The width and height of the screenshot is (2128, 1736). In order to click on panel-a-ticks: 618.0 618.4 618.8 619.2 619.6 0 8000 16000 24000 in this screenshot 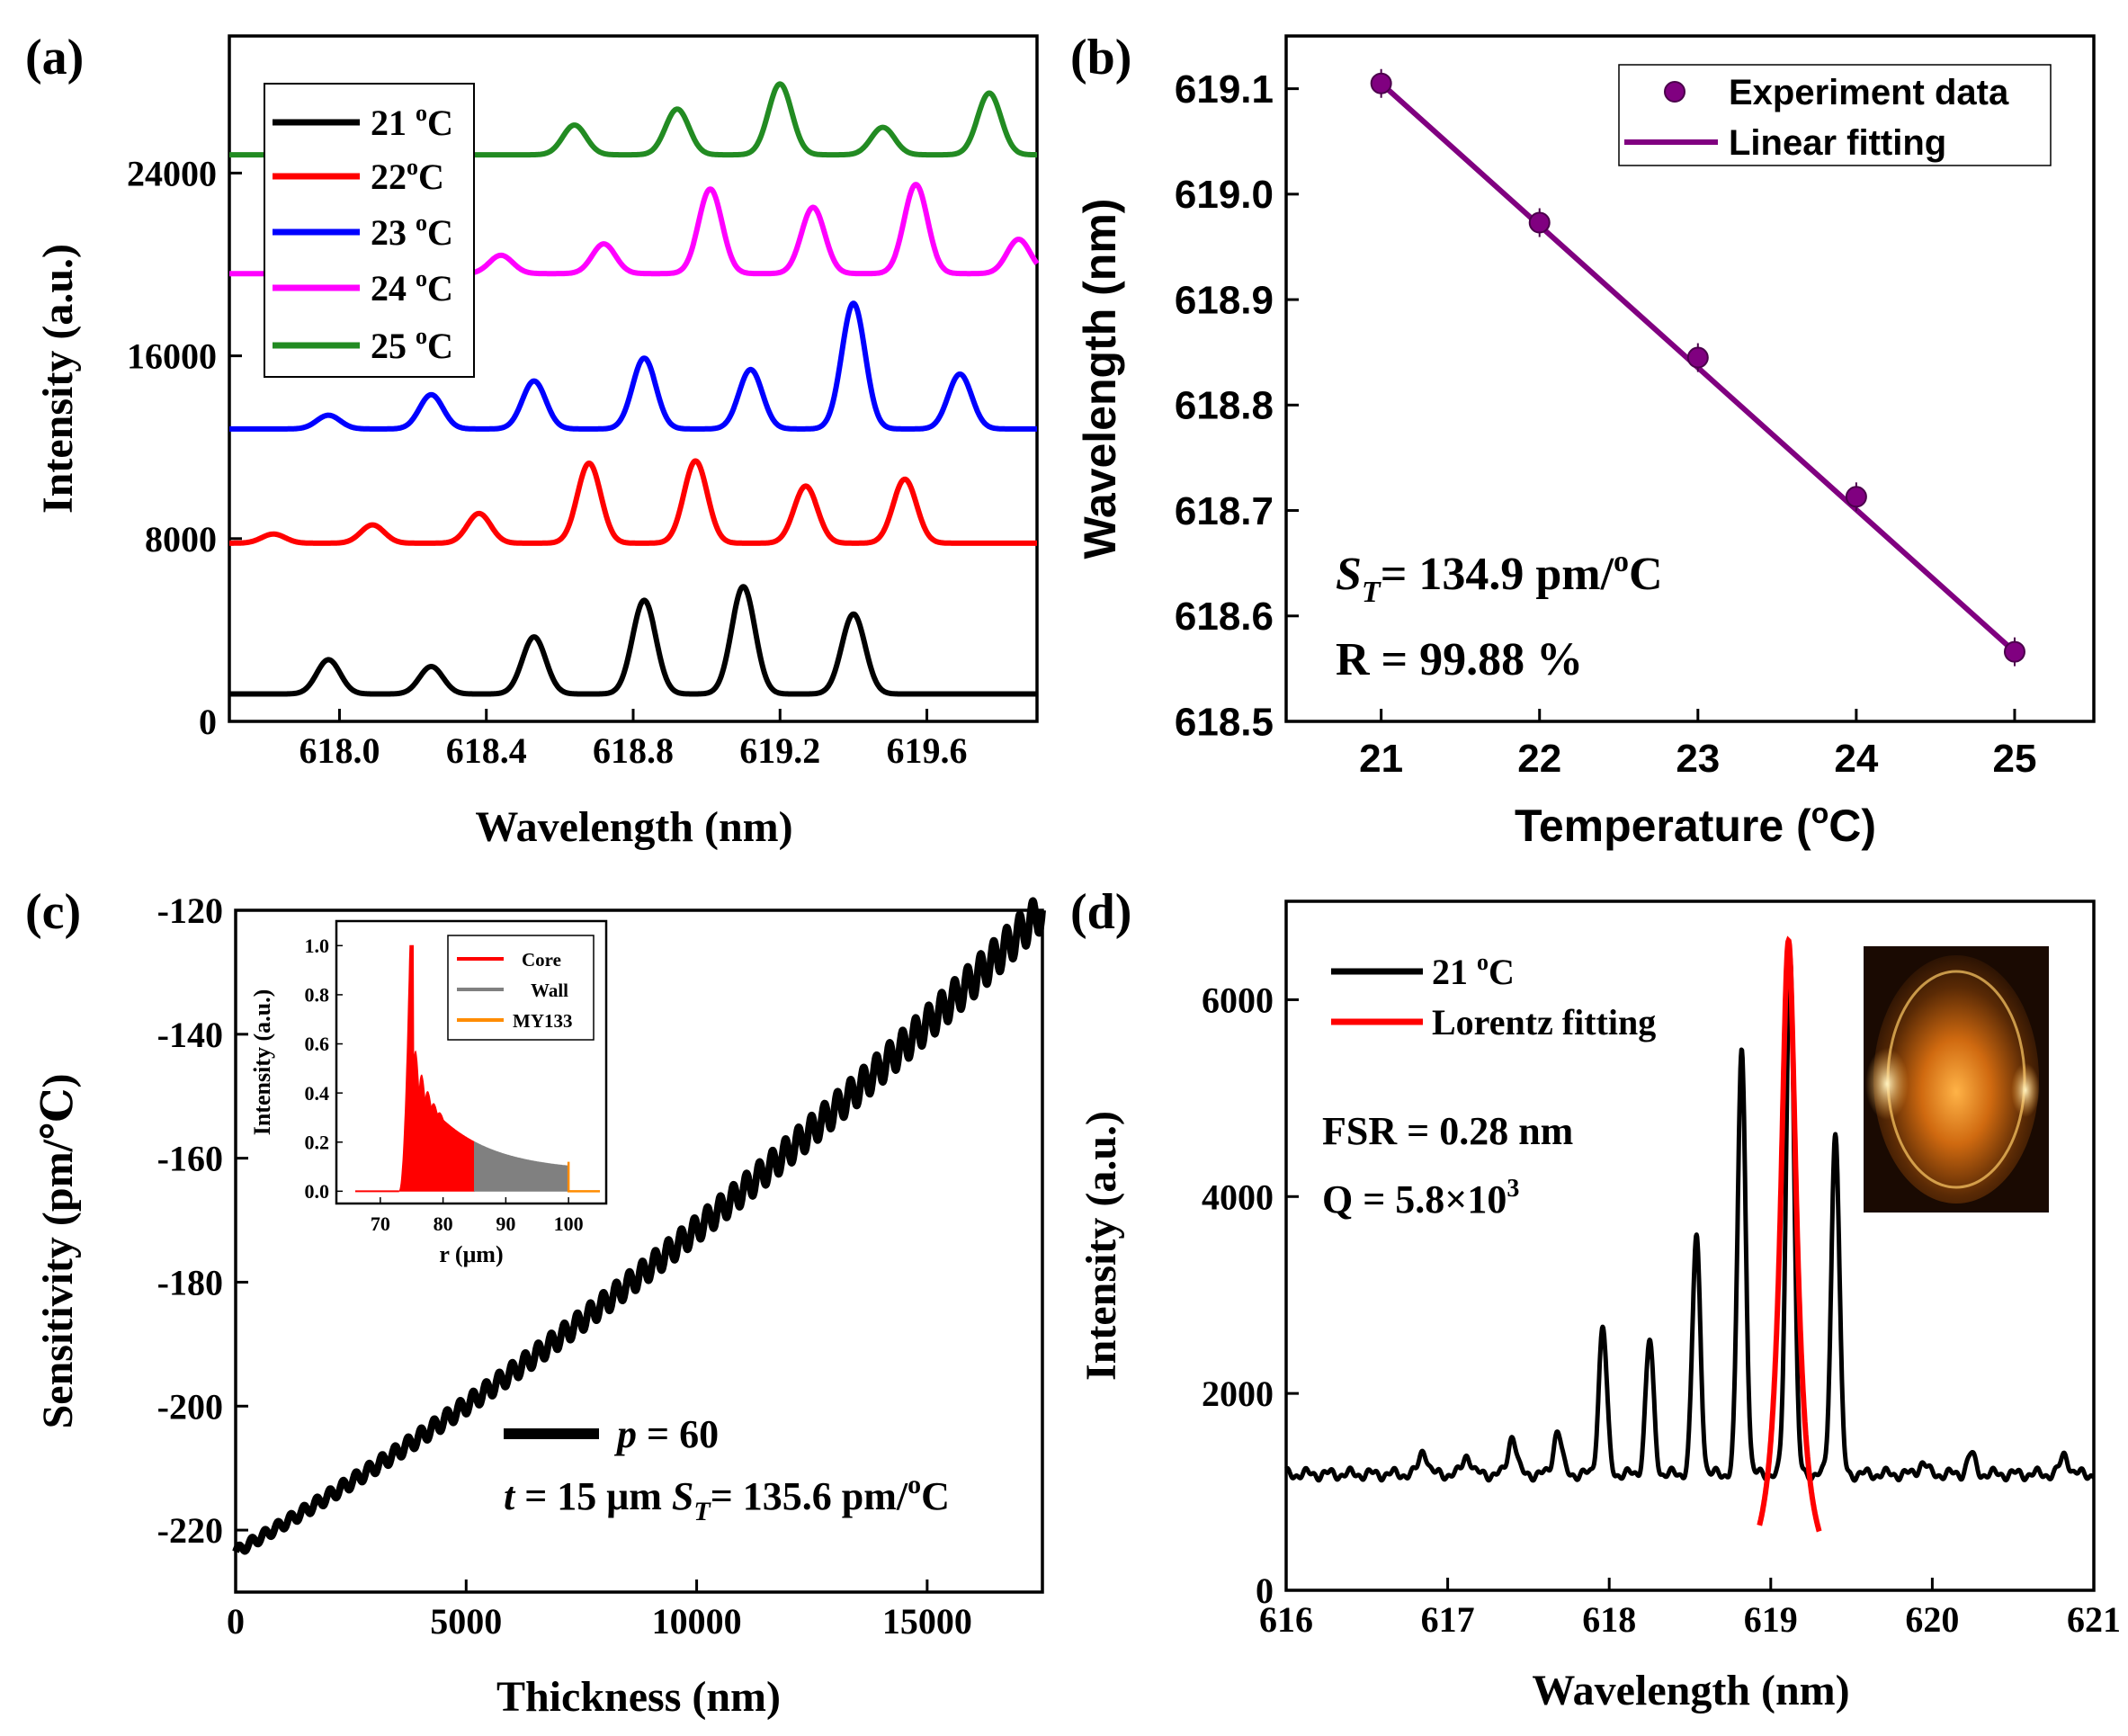, I will do `click(547, 462)`.